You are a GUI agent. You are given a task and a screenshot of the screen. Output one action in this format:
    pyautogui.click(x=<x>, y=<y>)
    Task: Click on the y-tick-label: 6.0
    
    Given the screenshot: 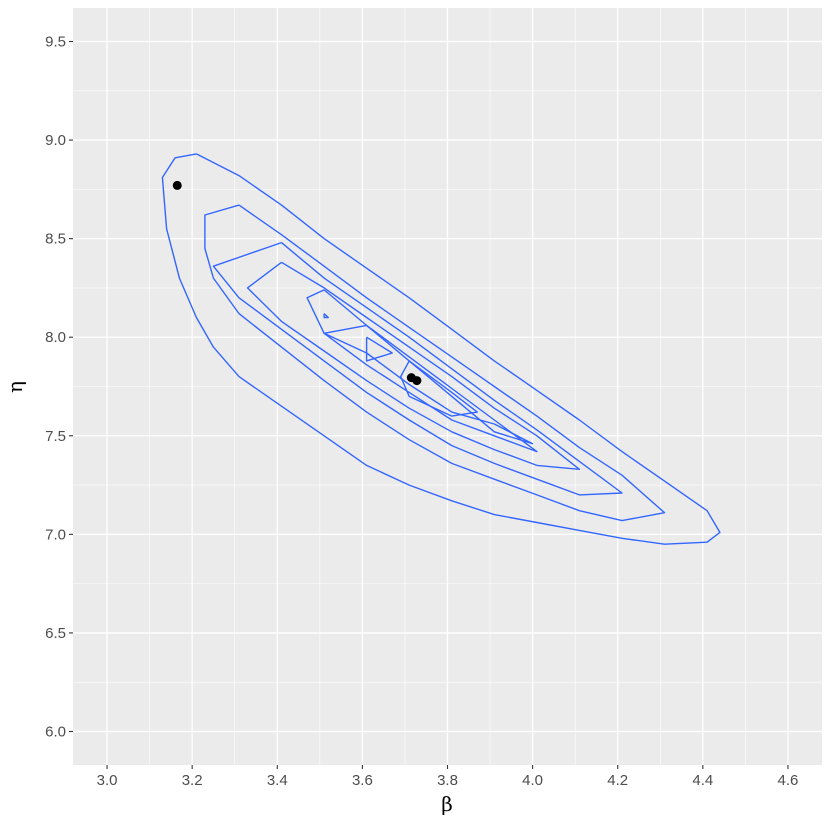 What is the action you would take?
    pyautogui.click(x=55, y=731)
    